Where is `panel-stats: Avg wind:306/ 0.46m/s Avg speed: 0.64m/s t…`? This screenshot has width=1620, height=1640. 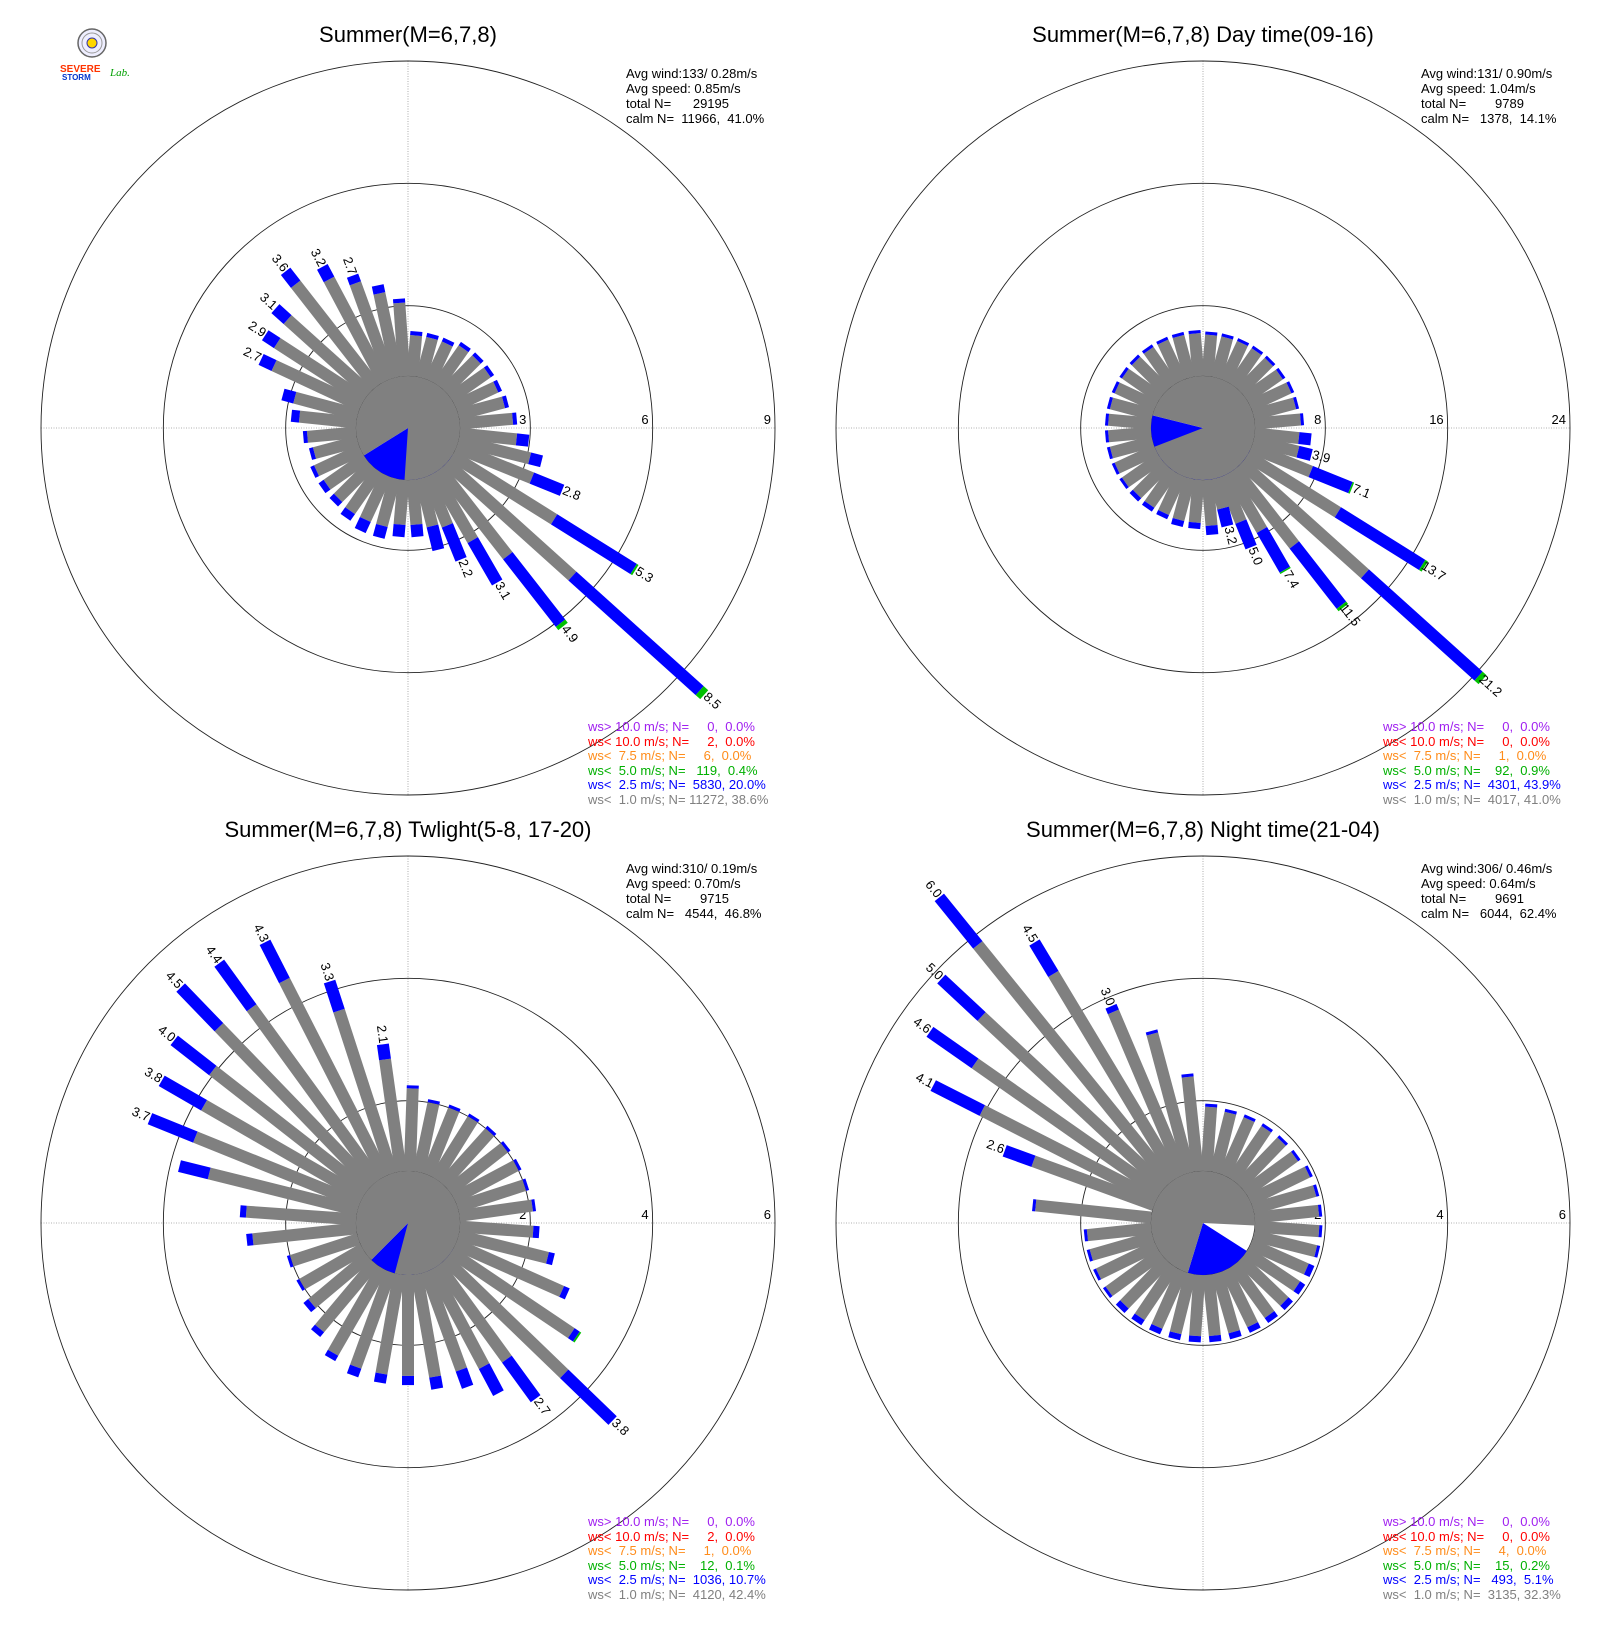
panel-stats: Avg wind:306/ 0.46m/s Avg speed: 0.64m/s t… is located at coordinates (1489, 891).